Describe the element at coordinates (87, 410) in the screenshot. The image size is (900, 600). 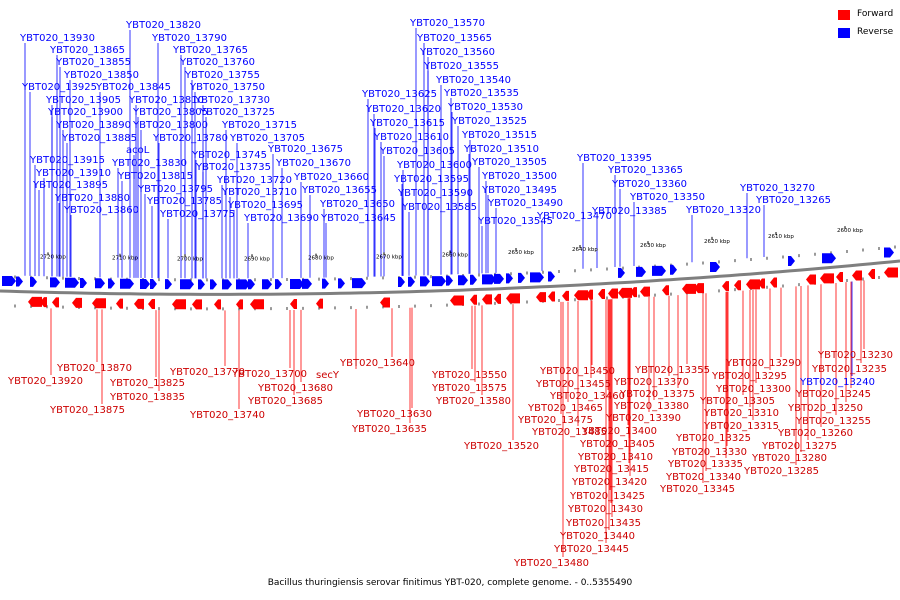
I see `forward-gene-label: YBT020_13875` at that location.